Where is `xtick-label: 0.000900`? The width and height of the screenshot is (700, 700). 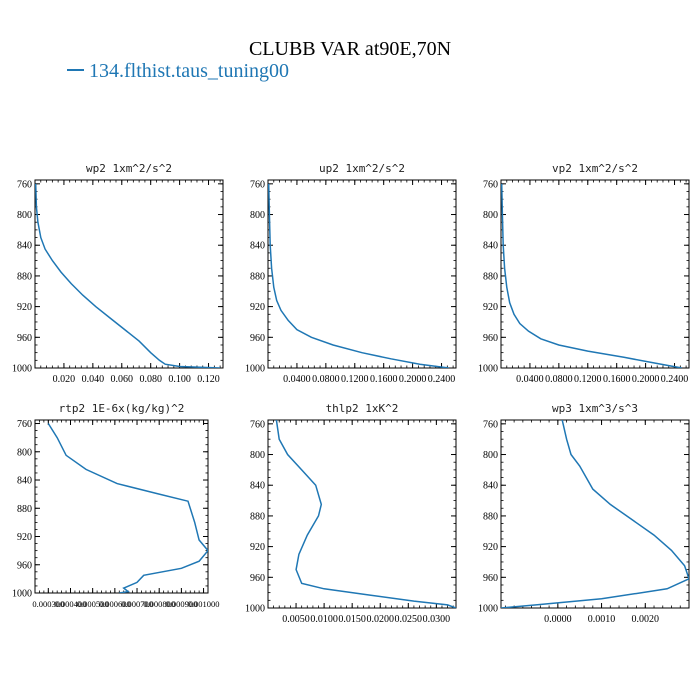 xtick-label: 0.000900 is located at coordinates (181, 604).